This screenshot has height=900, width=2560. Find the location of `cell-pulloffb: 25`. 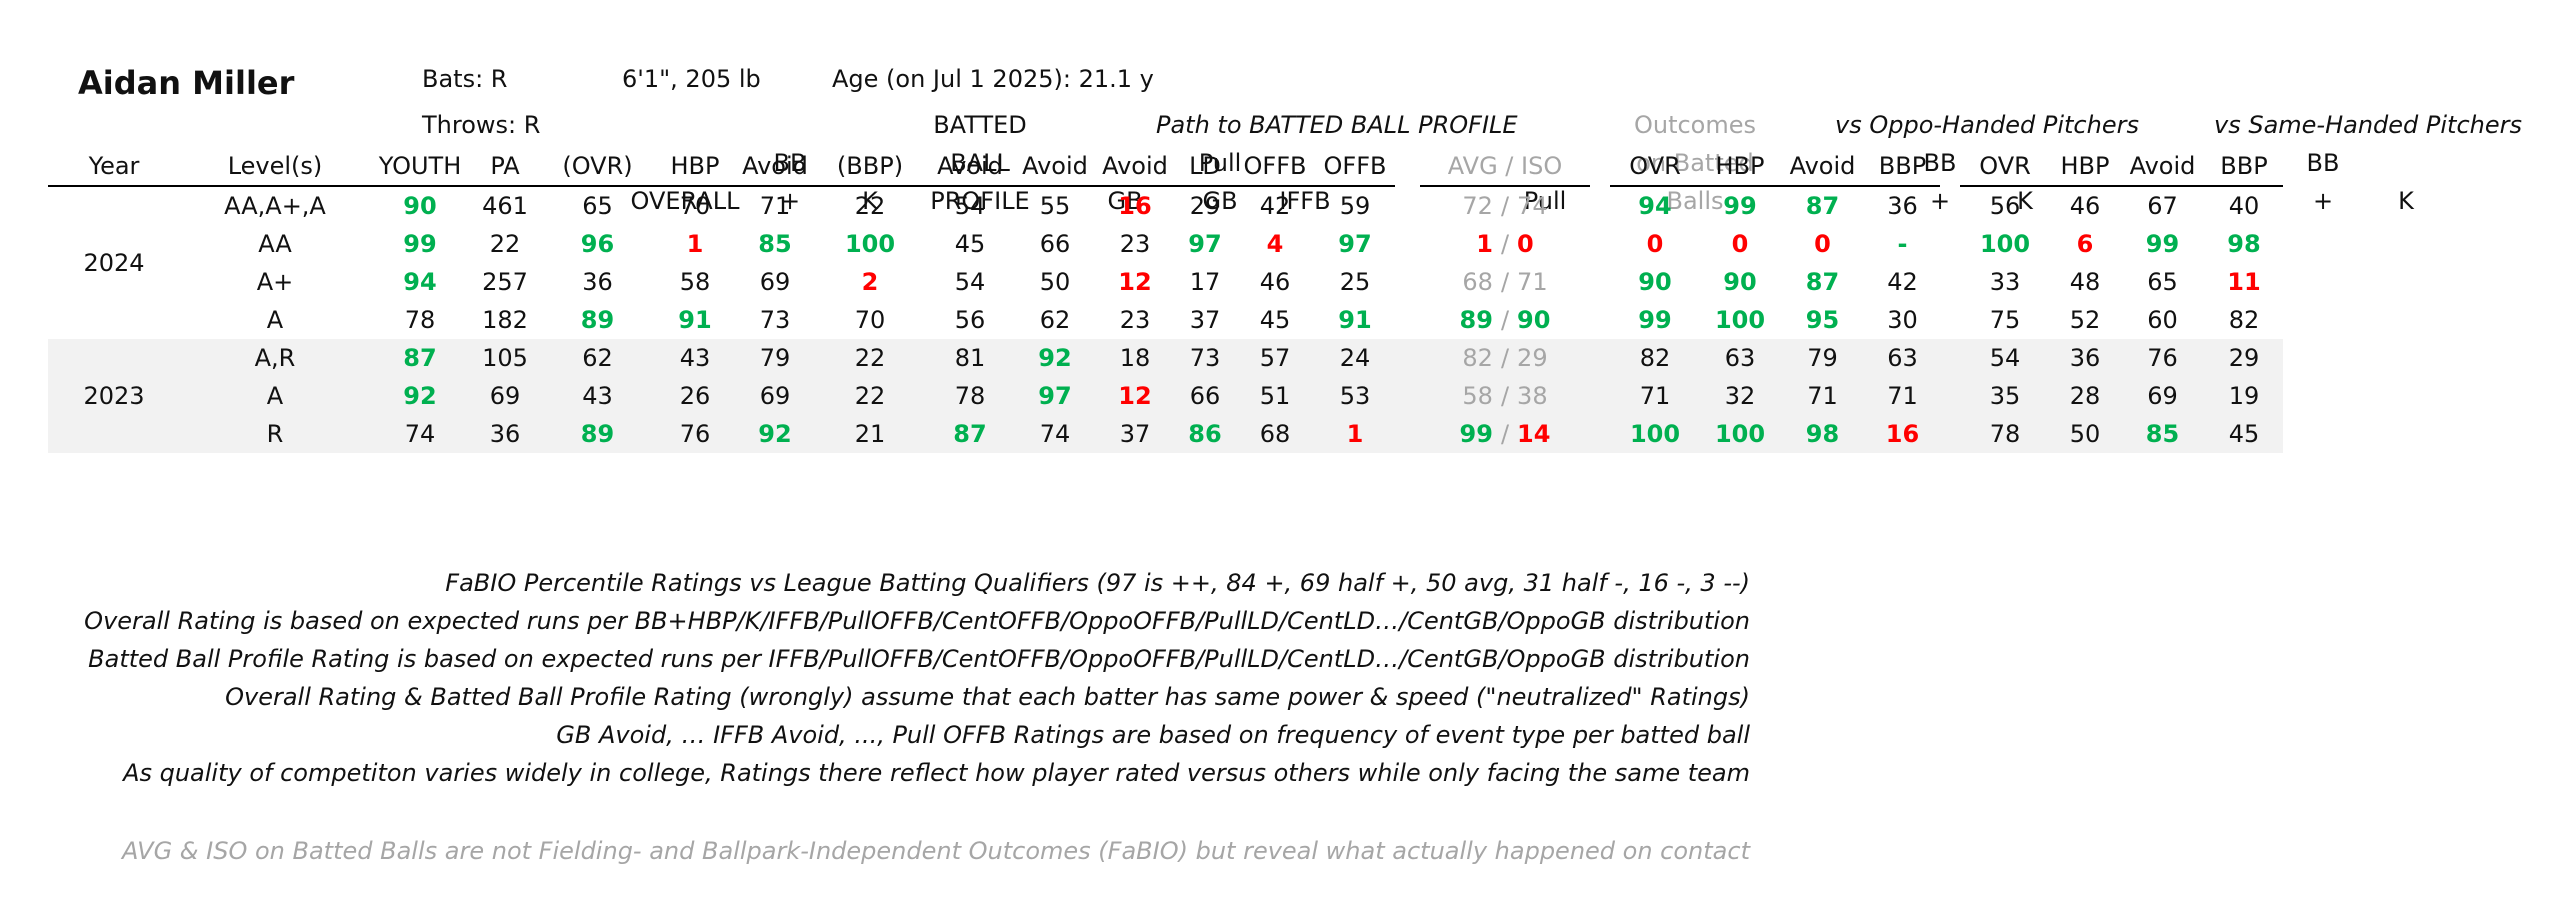

cell-pulloffb: 25 is located at coordinates (1355, 282).